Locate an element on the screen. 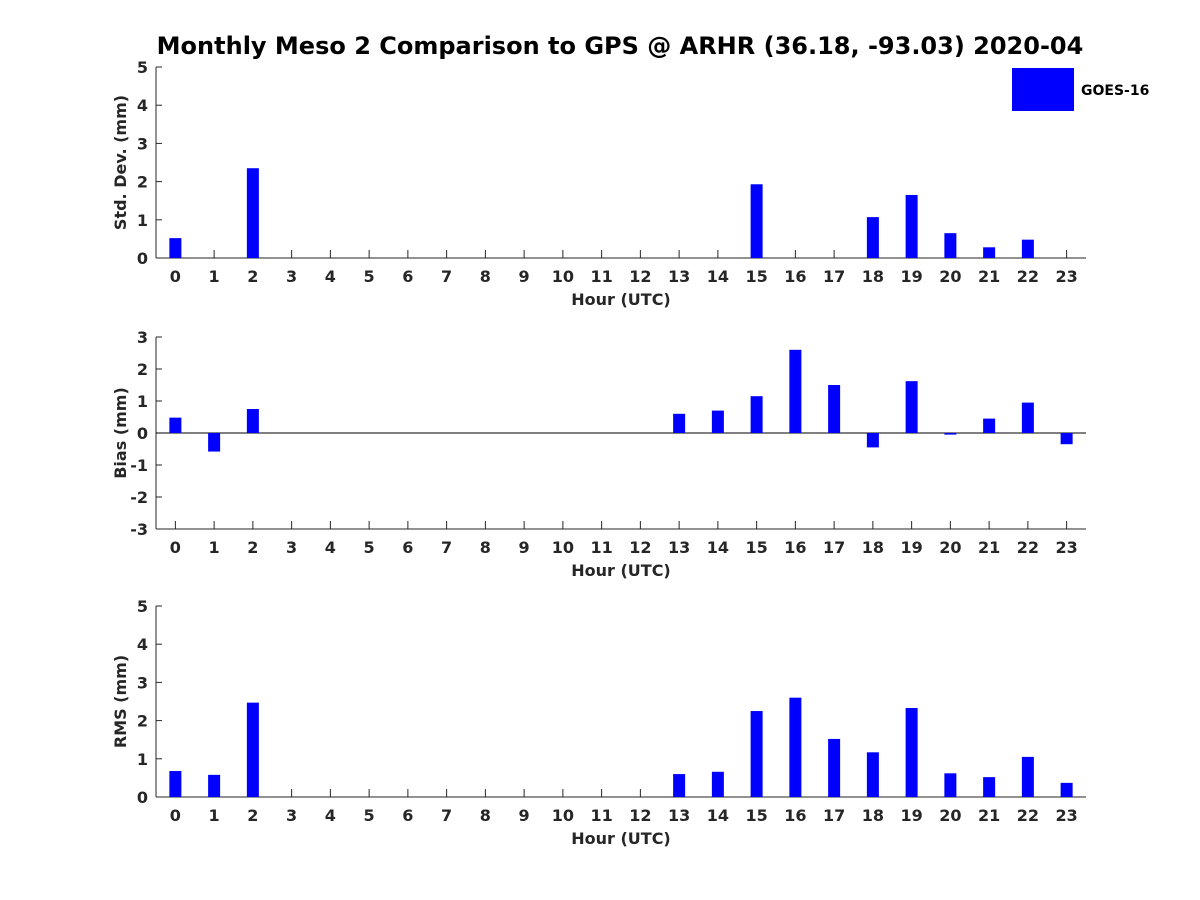 Image resolution: width=1200 pixels, height=900 pixels. std-dev-x-tick-label: 23 is located at coordinates (1066, 276).